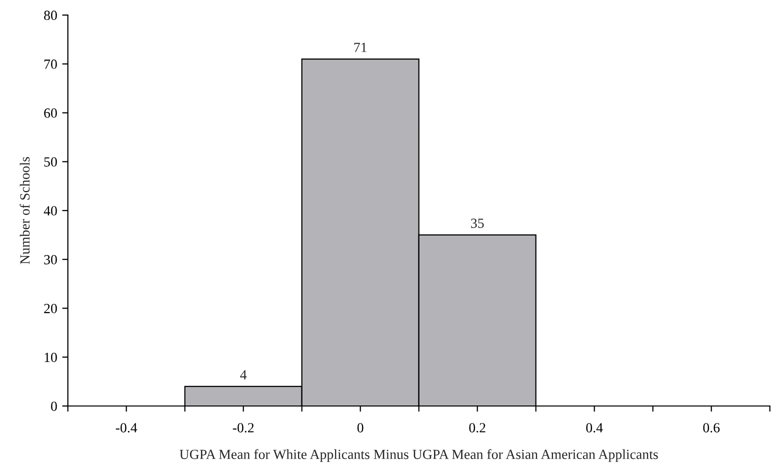 The image size is (780, 471). Describe the element at coordinates (711, 428) in the screenshot. I see `x-tick-label: 0.6` at that location.